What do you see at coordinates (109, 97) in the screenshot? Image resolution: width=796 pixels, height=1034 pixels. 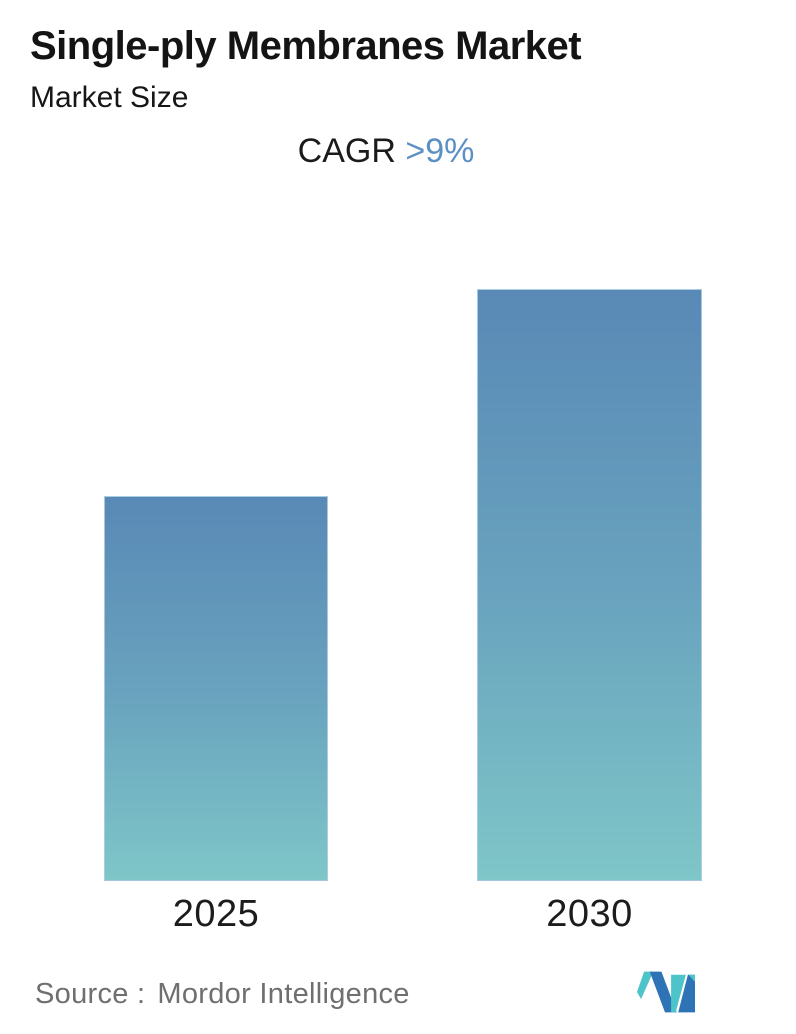 I see `chart-subtitle: Market Size` at bounding box center [109, 97].